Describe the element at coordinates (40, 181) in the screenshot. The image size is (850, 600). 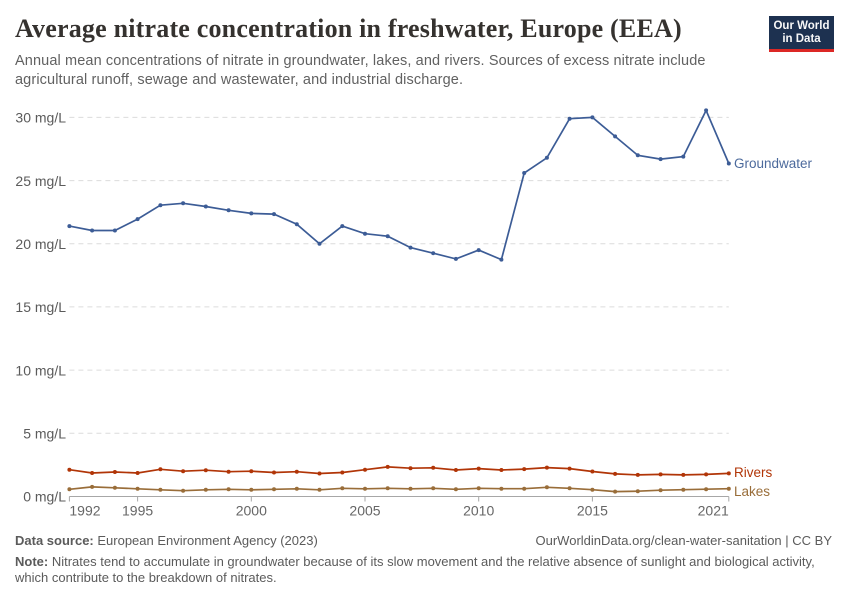
I see `svg-text: 25 mg/L` at that location.